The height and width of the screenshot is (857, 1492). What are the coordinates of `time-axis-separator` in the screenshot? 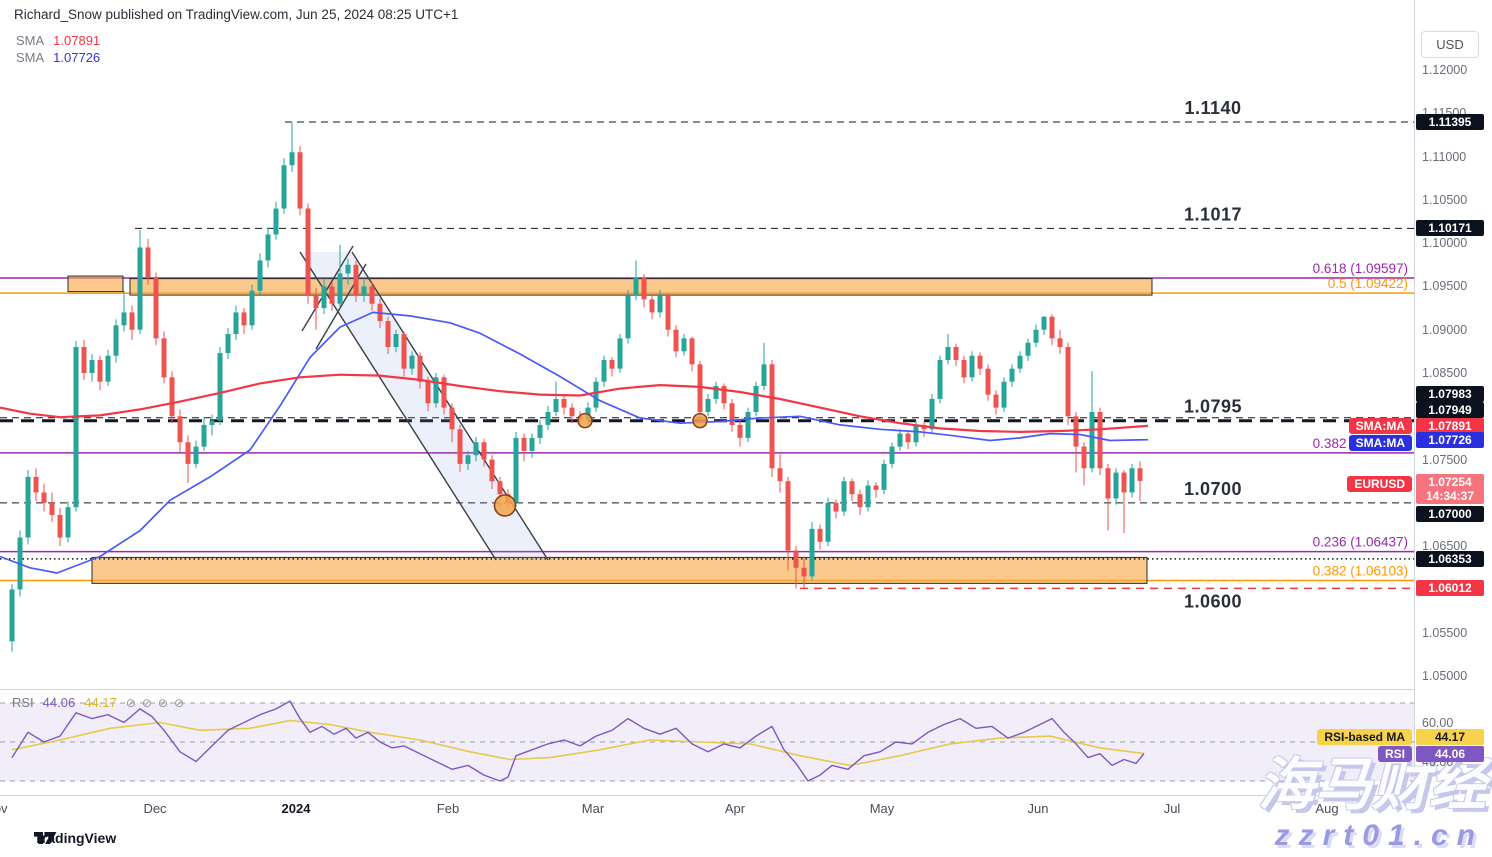 It's located at (746, 795).